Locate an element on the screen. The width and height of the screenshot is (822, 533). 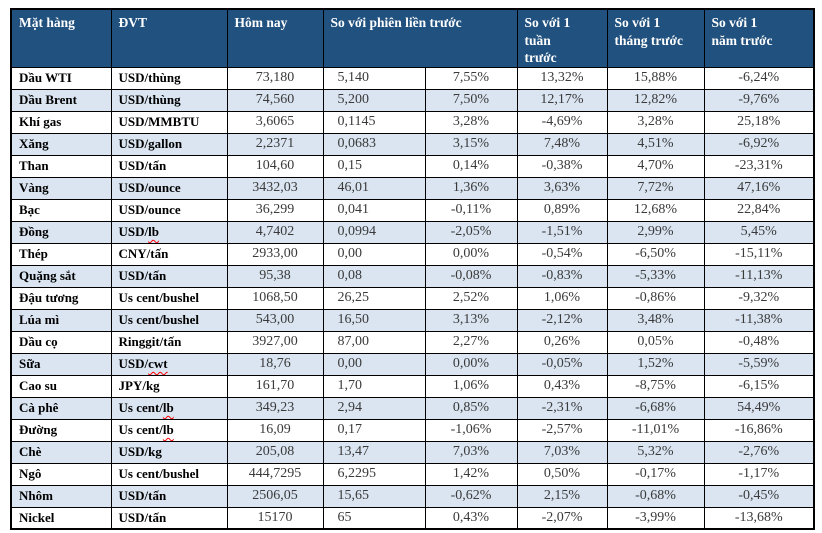
change-vs-week-pct: -2,31% is located at coordinates (562, 408).